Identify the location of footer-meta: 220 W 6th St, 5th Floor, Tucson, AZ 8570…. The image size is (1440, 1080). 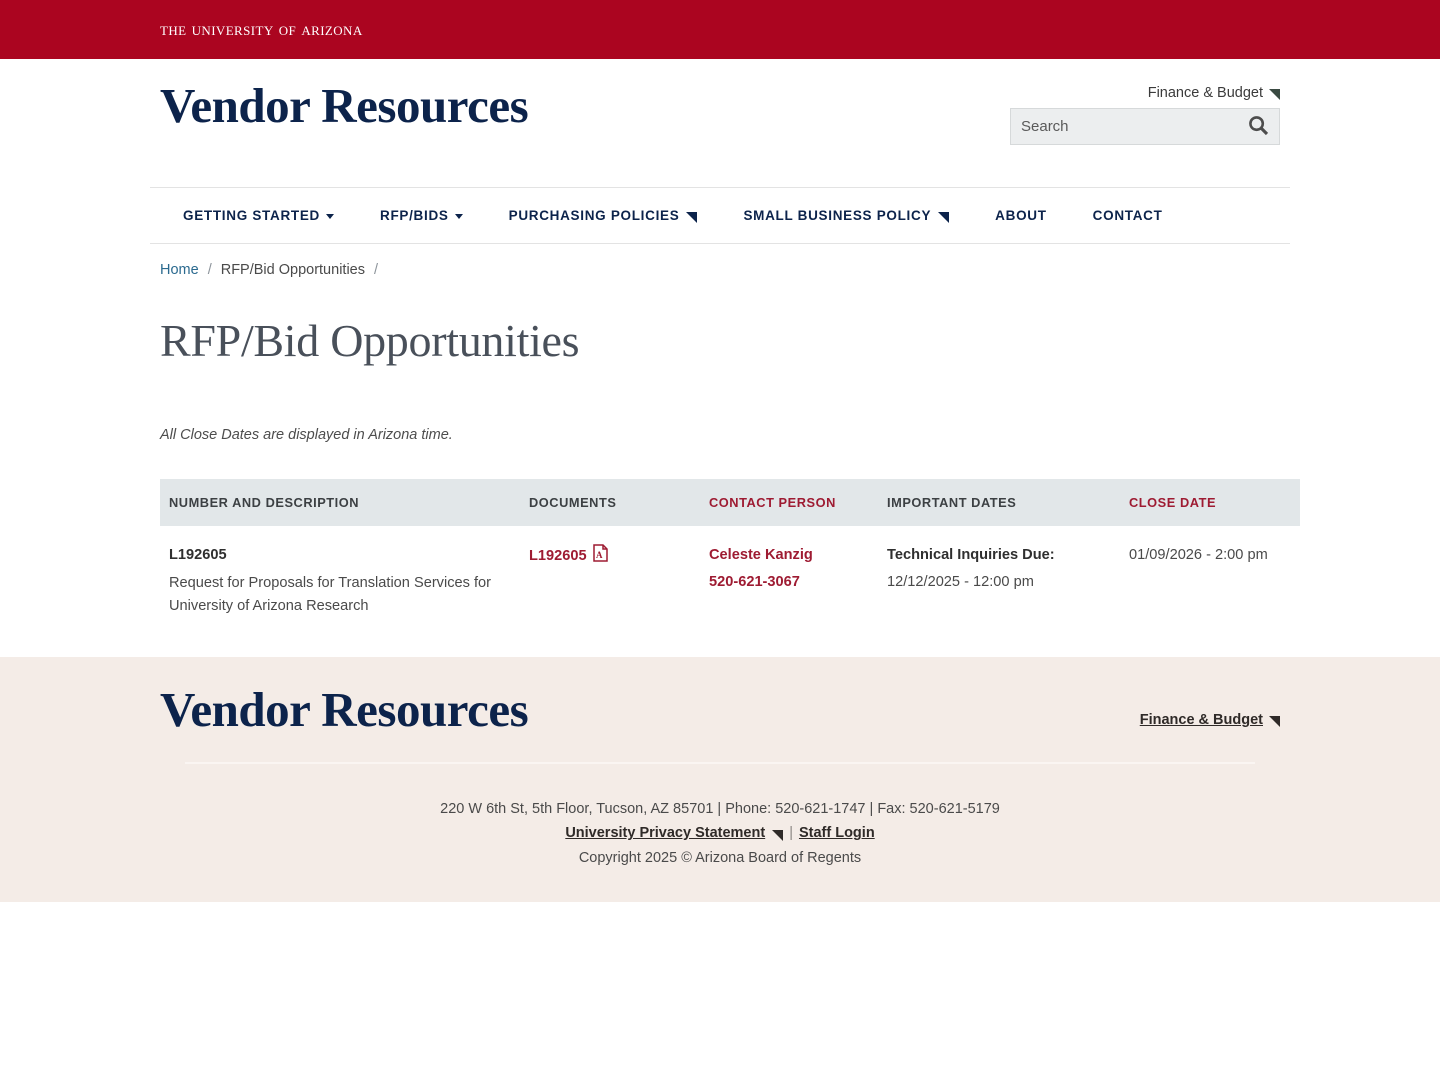
(720, 833).